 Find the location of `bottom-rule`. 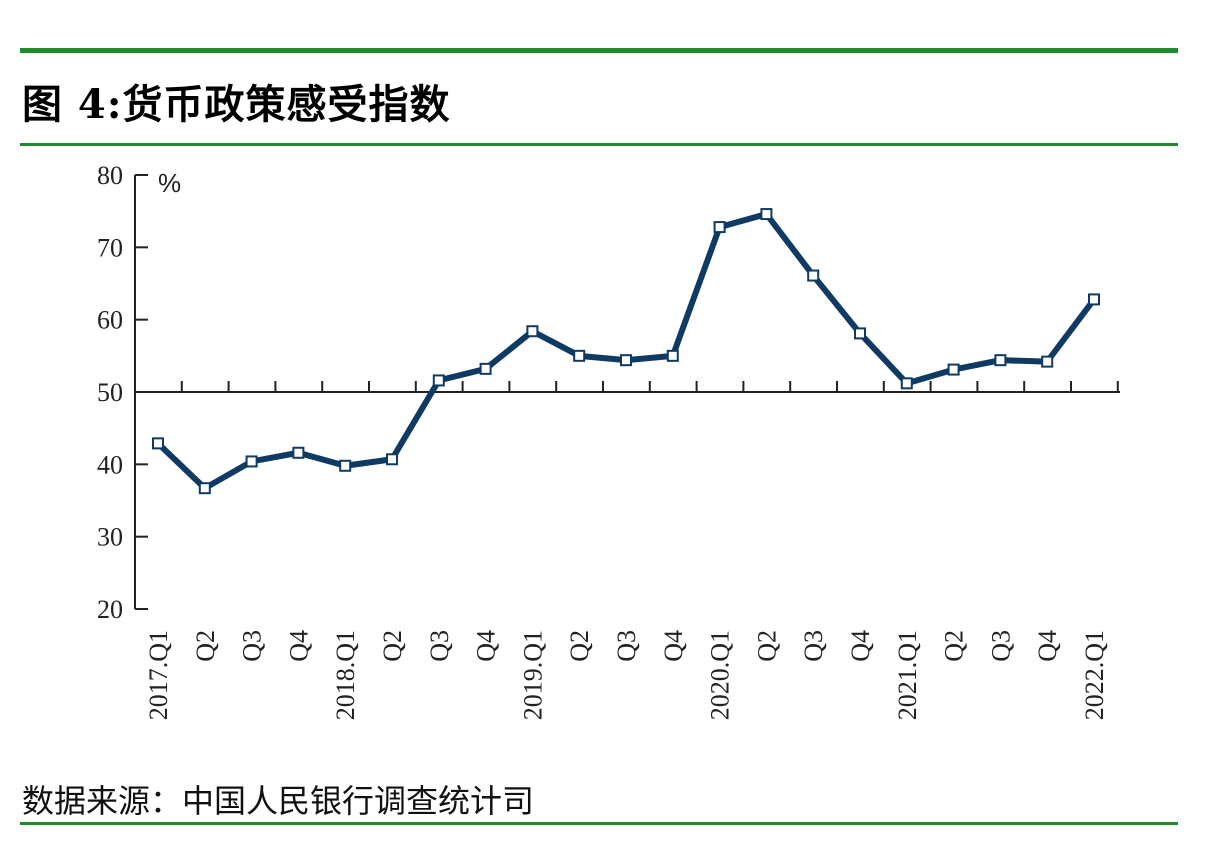

bottom-rule is located at coordinates (599, 823).